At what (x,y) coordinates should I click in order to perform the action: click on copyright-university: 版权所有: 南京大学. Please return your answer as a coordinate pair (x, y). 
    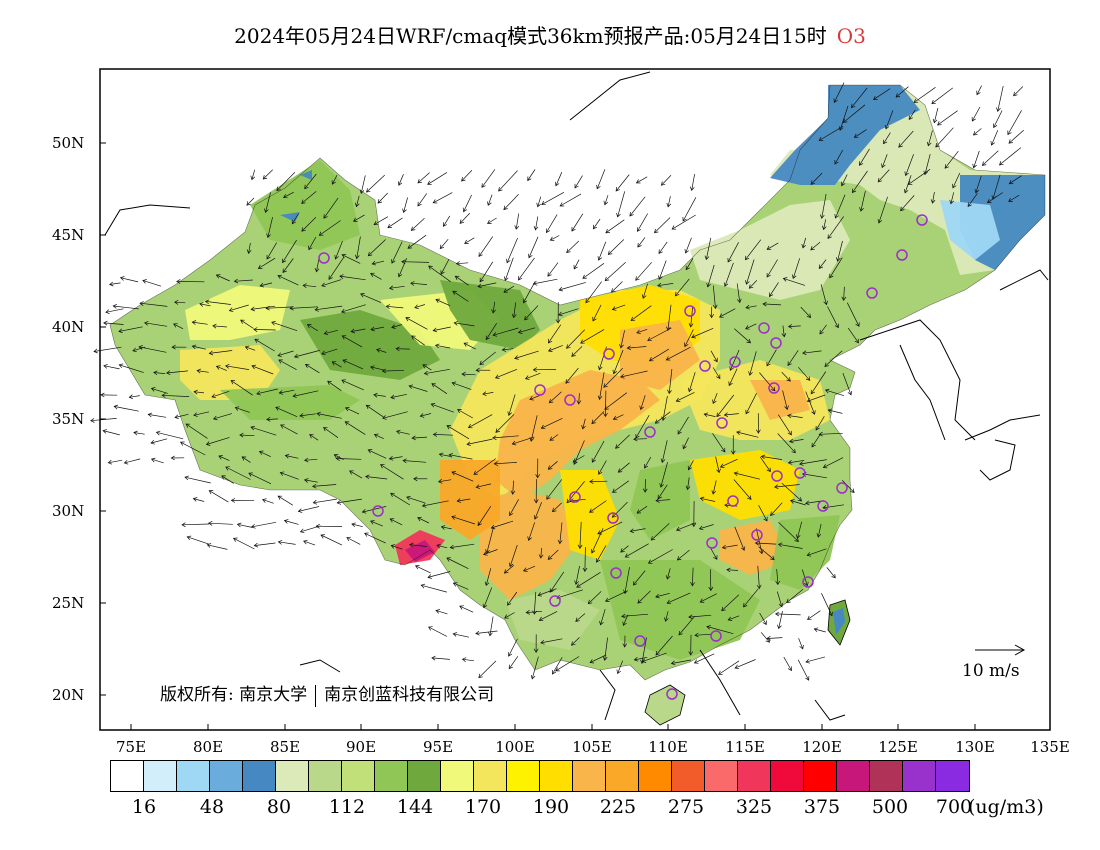
    Looking at the image, I should click on (234, 695).